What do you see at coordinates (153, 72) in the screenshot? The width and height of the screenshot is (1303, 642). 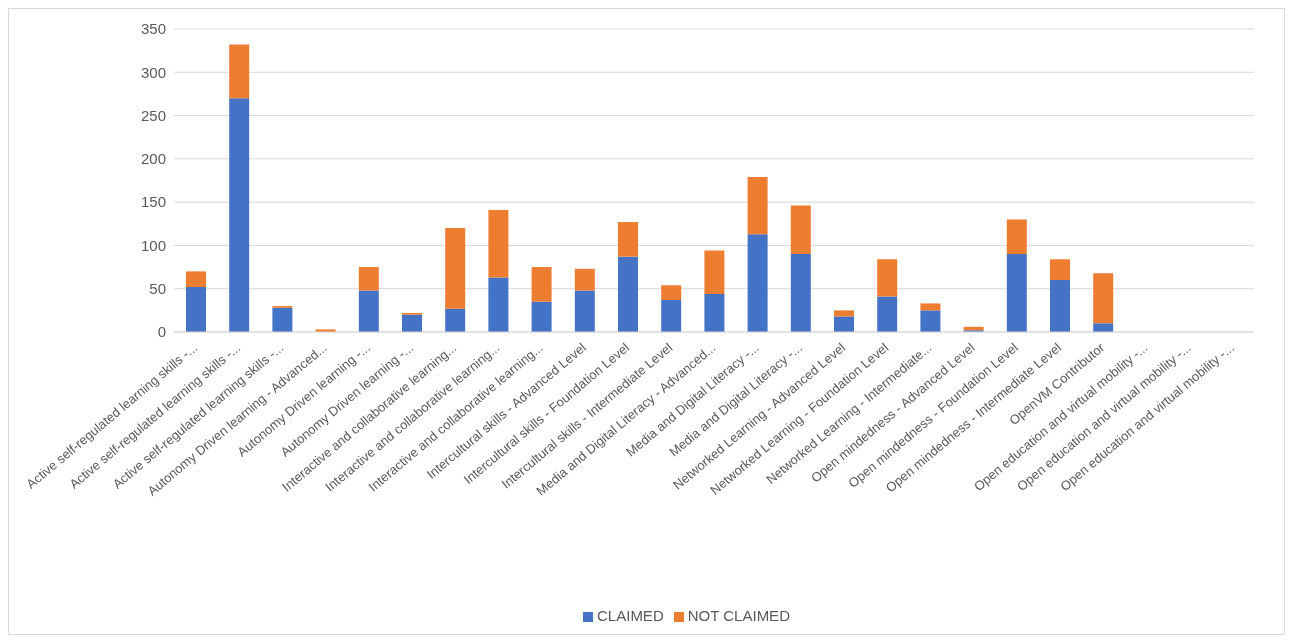 I see `y-tick-label: 300` at bounding box center [153, 72].